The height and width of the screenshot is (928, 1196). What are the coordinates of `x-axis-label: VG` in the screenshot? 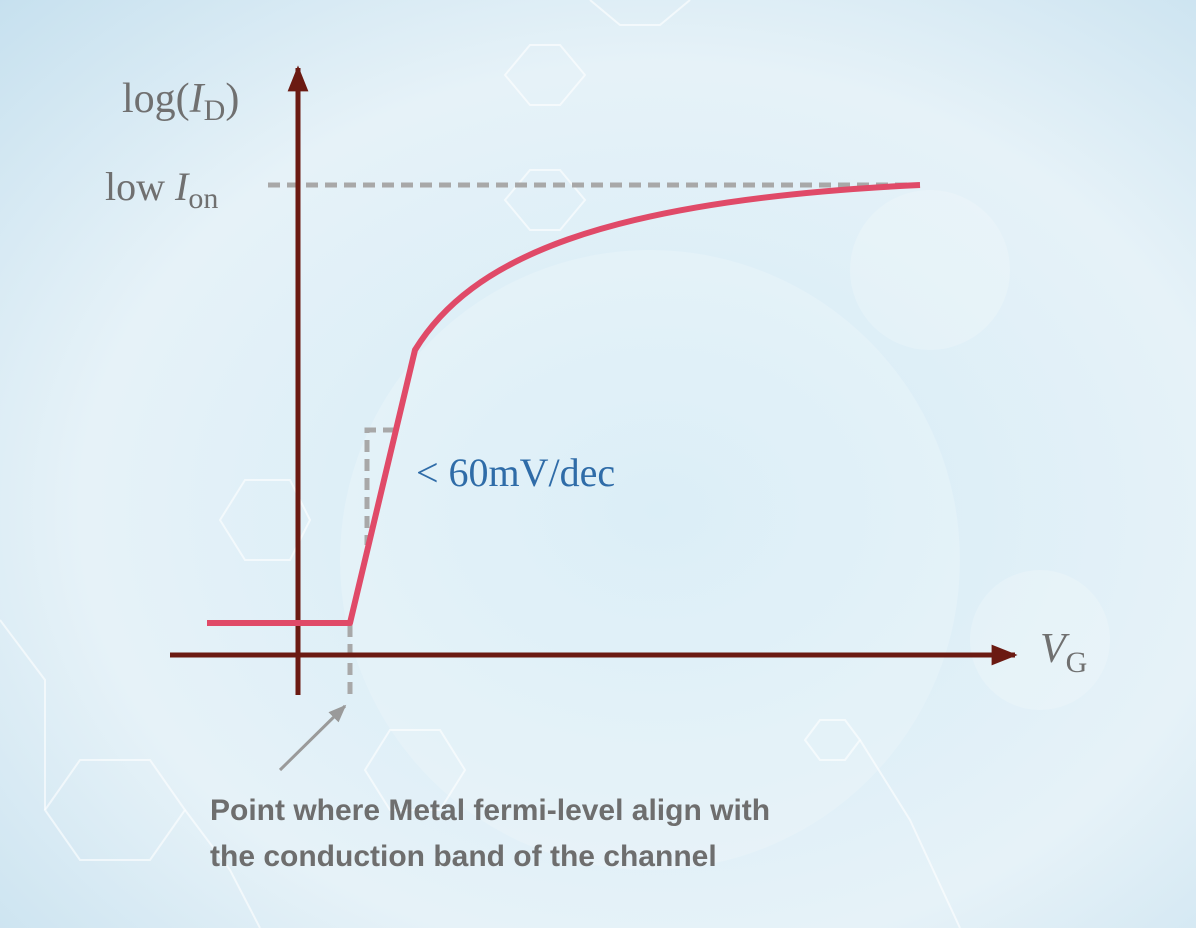 It's located at (1063, 652).